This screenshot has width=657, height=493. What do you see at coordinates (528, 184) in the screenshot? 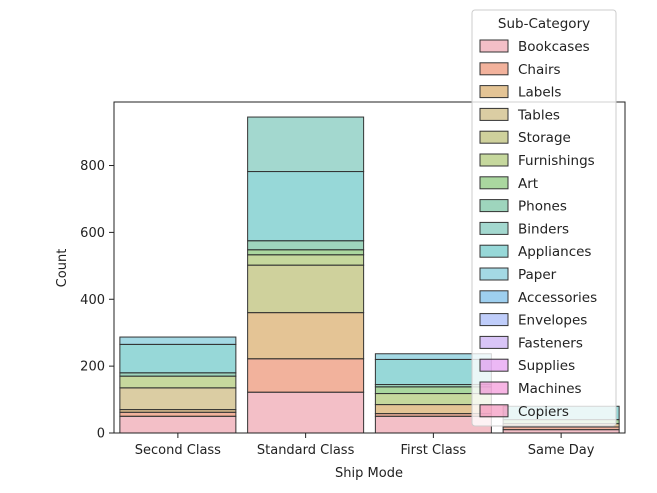
I see `legend-label: Art` at bounding box center [528, 184].